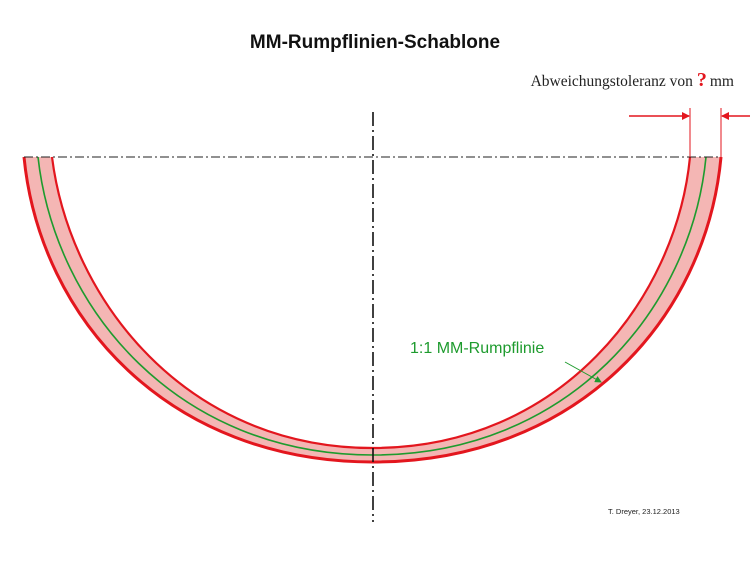  What do you see at coordinates (721, 81) in the screenshot?
I see `tolerance-unit: mm` at bounding box center [721, 81].